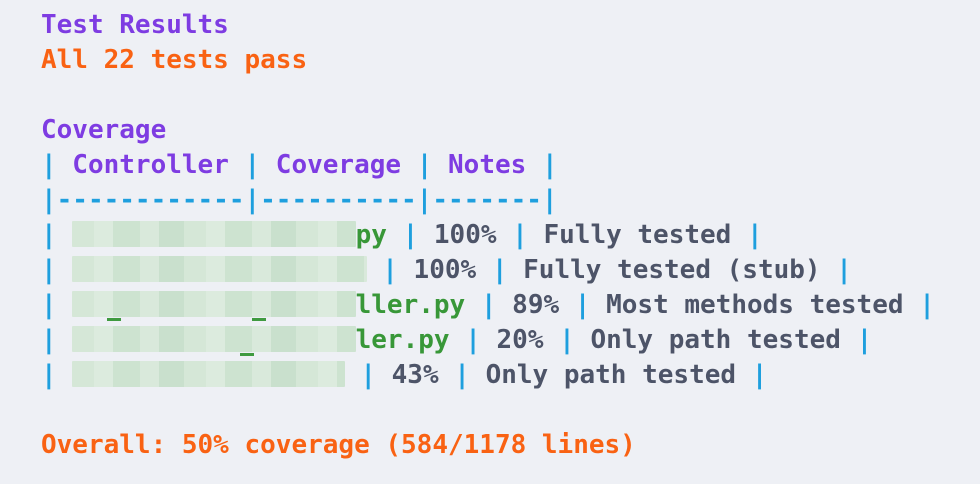 This screenshot has width=980, height=484. What do you see at coordinates (371, 235) in the screenshot?
I see `filename-suffix: py` at bounding box center [371, 235].